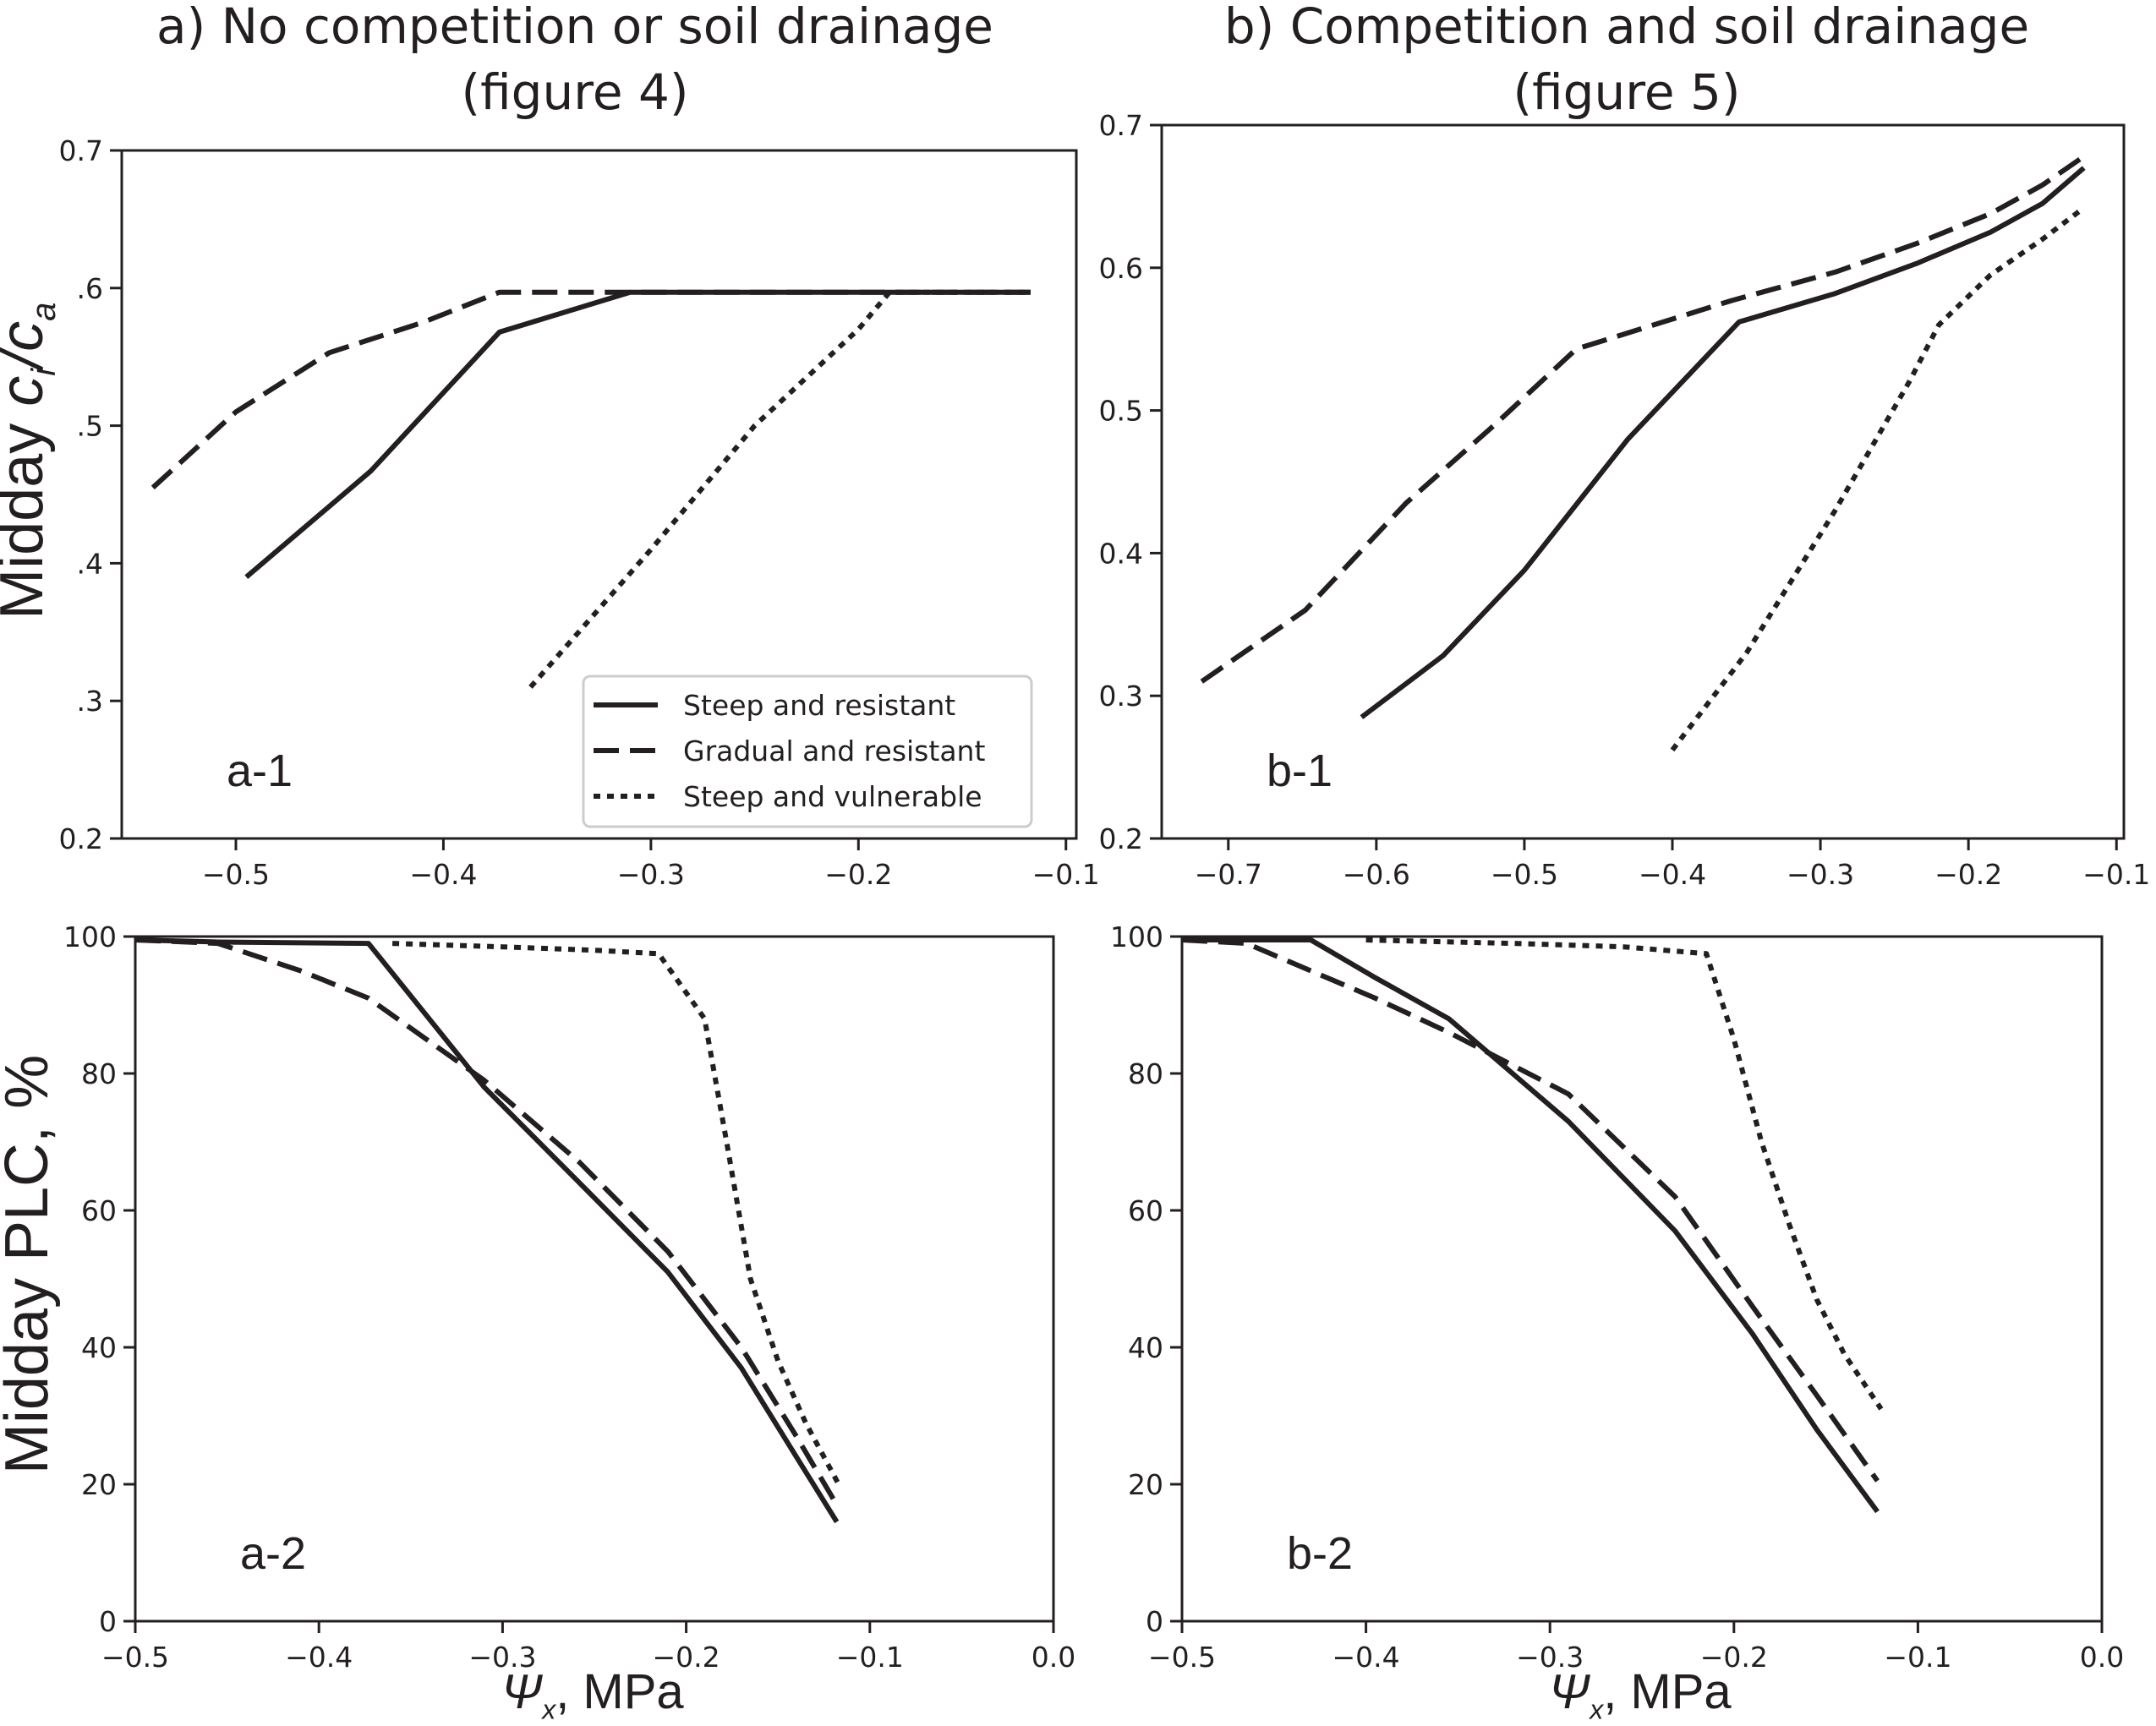  Describe the element at coordinates (1597, 1709) in the screenshot. I see `x-axis-label-b2-sub: x` at that location.